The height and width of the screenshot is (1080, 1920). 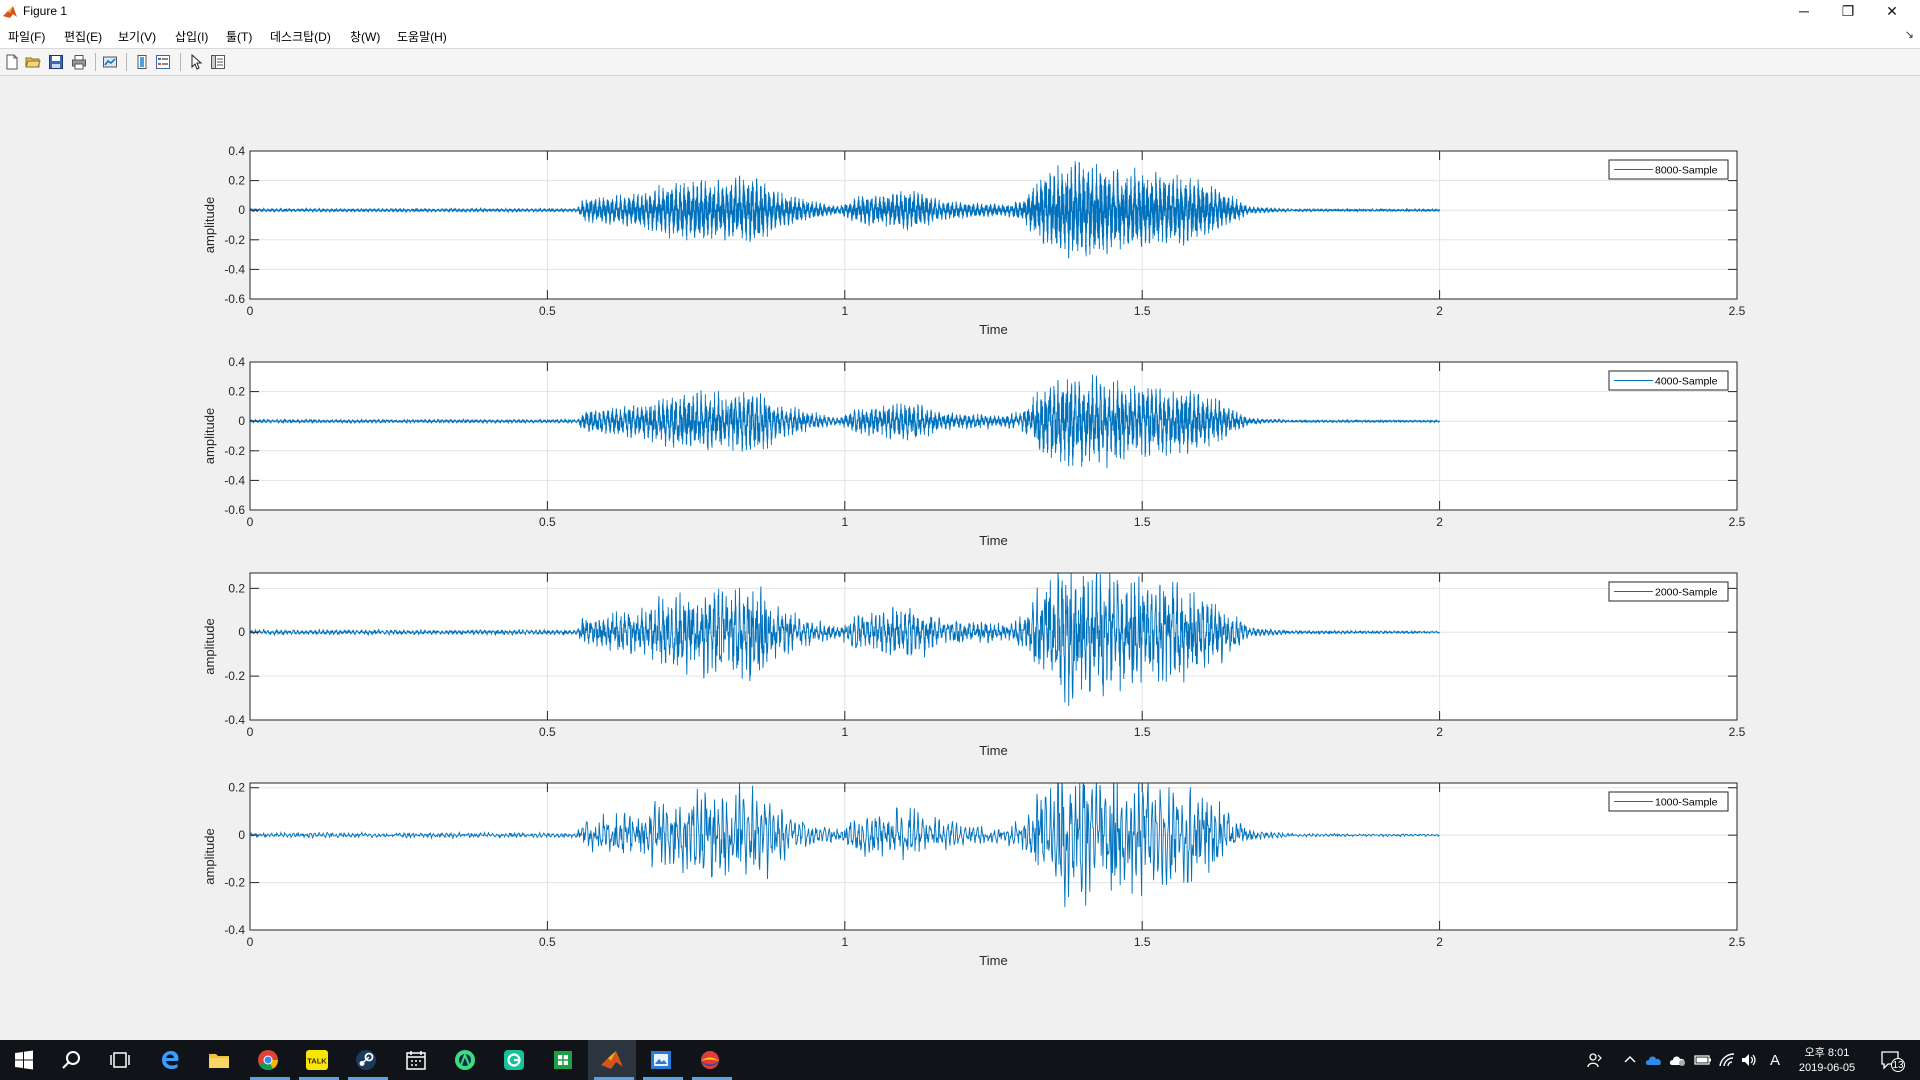 What do you see at coordinates (1774, 1060) in the screenshot?
I see `ime-indicator: A` at bounding box center [1774, 1060].